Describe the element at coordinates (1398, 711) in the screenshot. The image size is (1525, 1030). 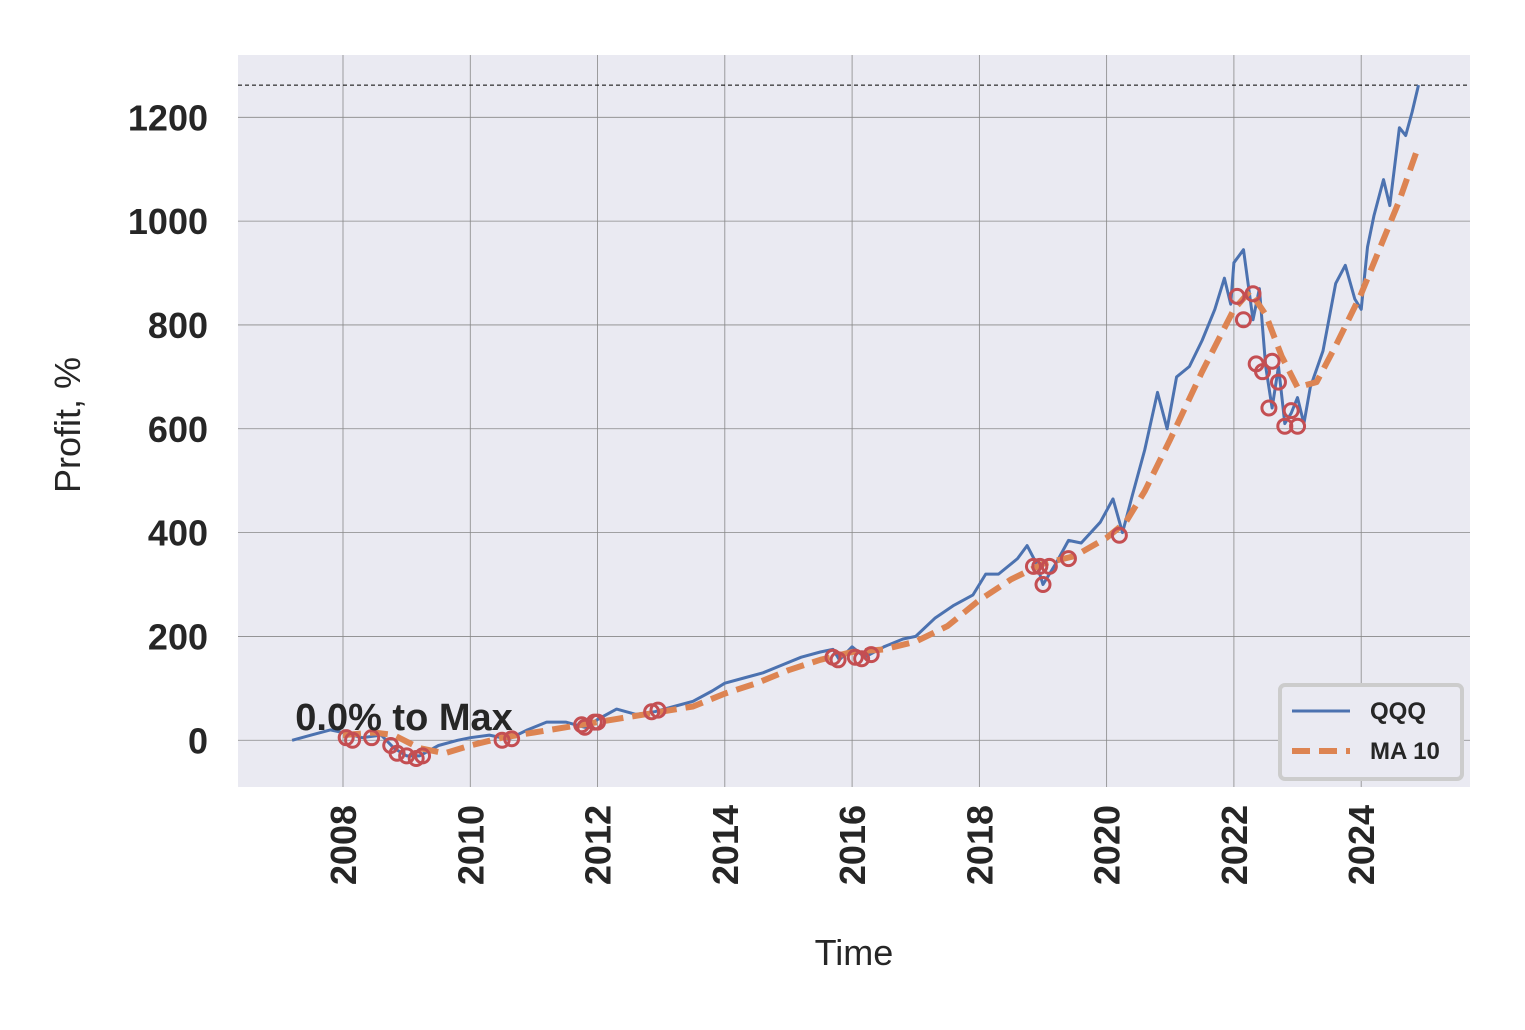
I see `legend-label: QQQ` at that location.